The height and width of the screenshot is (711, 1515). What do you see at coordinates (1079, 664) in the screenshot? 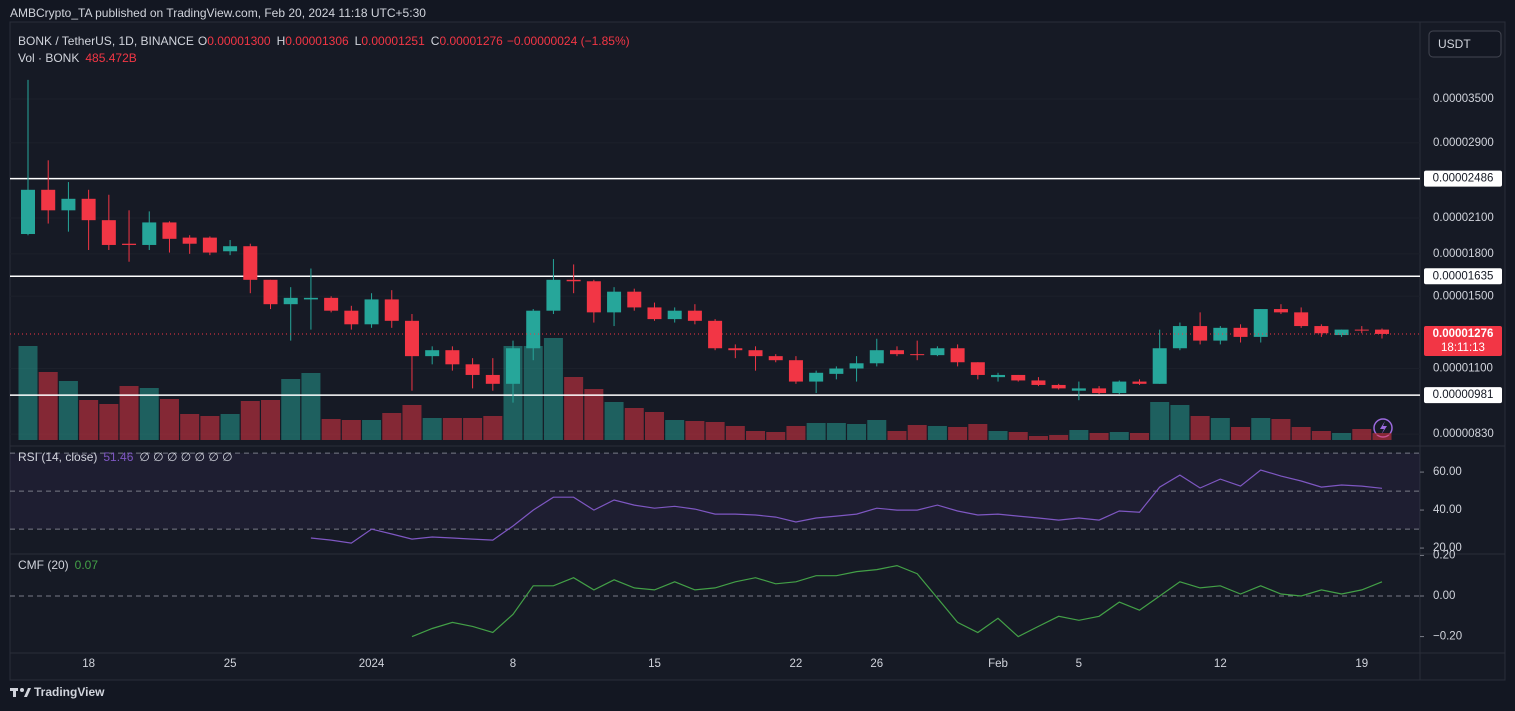
I see `x-tick-label: 5` at bounding box center [1079, 664].